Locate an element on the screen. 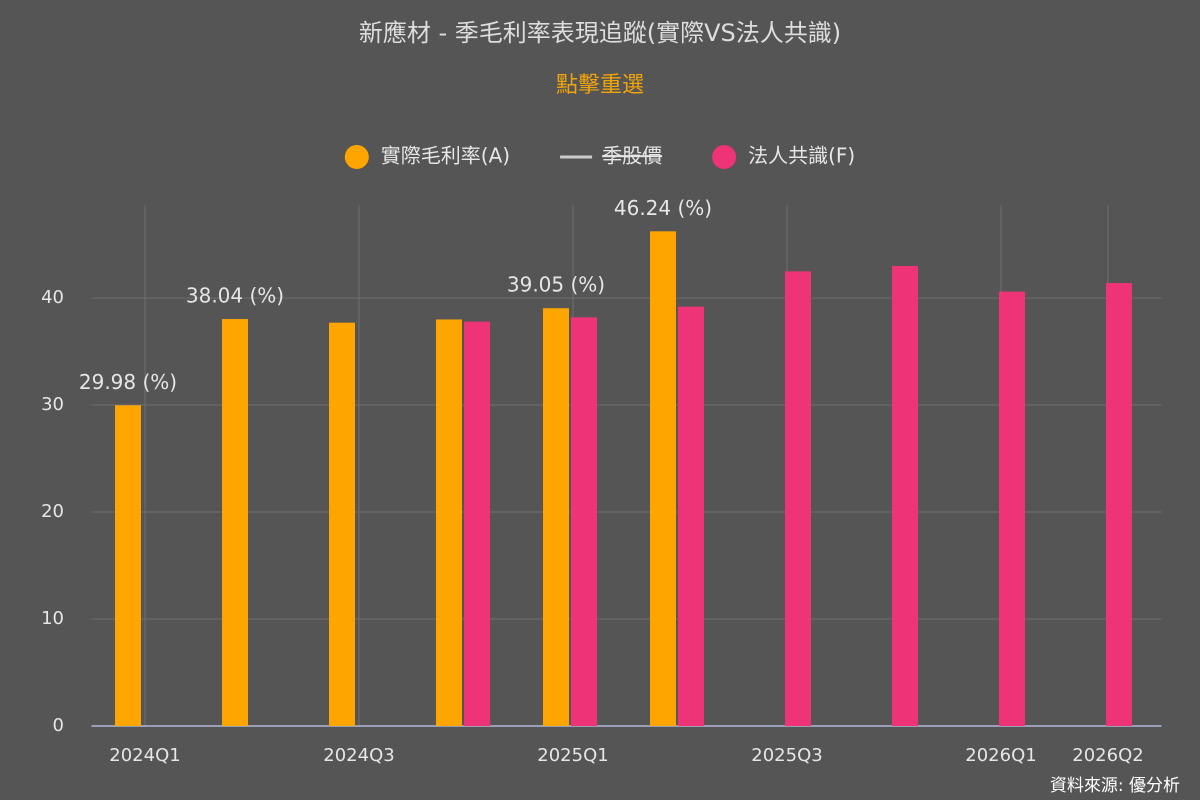  x-tick-label: 2024Q1 is located at coordinates (144, 755).